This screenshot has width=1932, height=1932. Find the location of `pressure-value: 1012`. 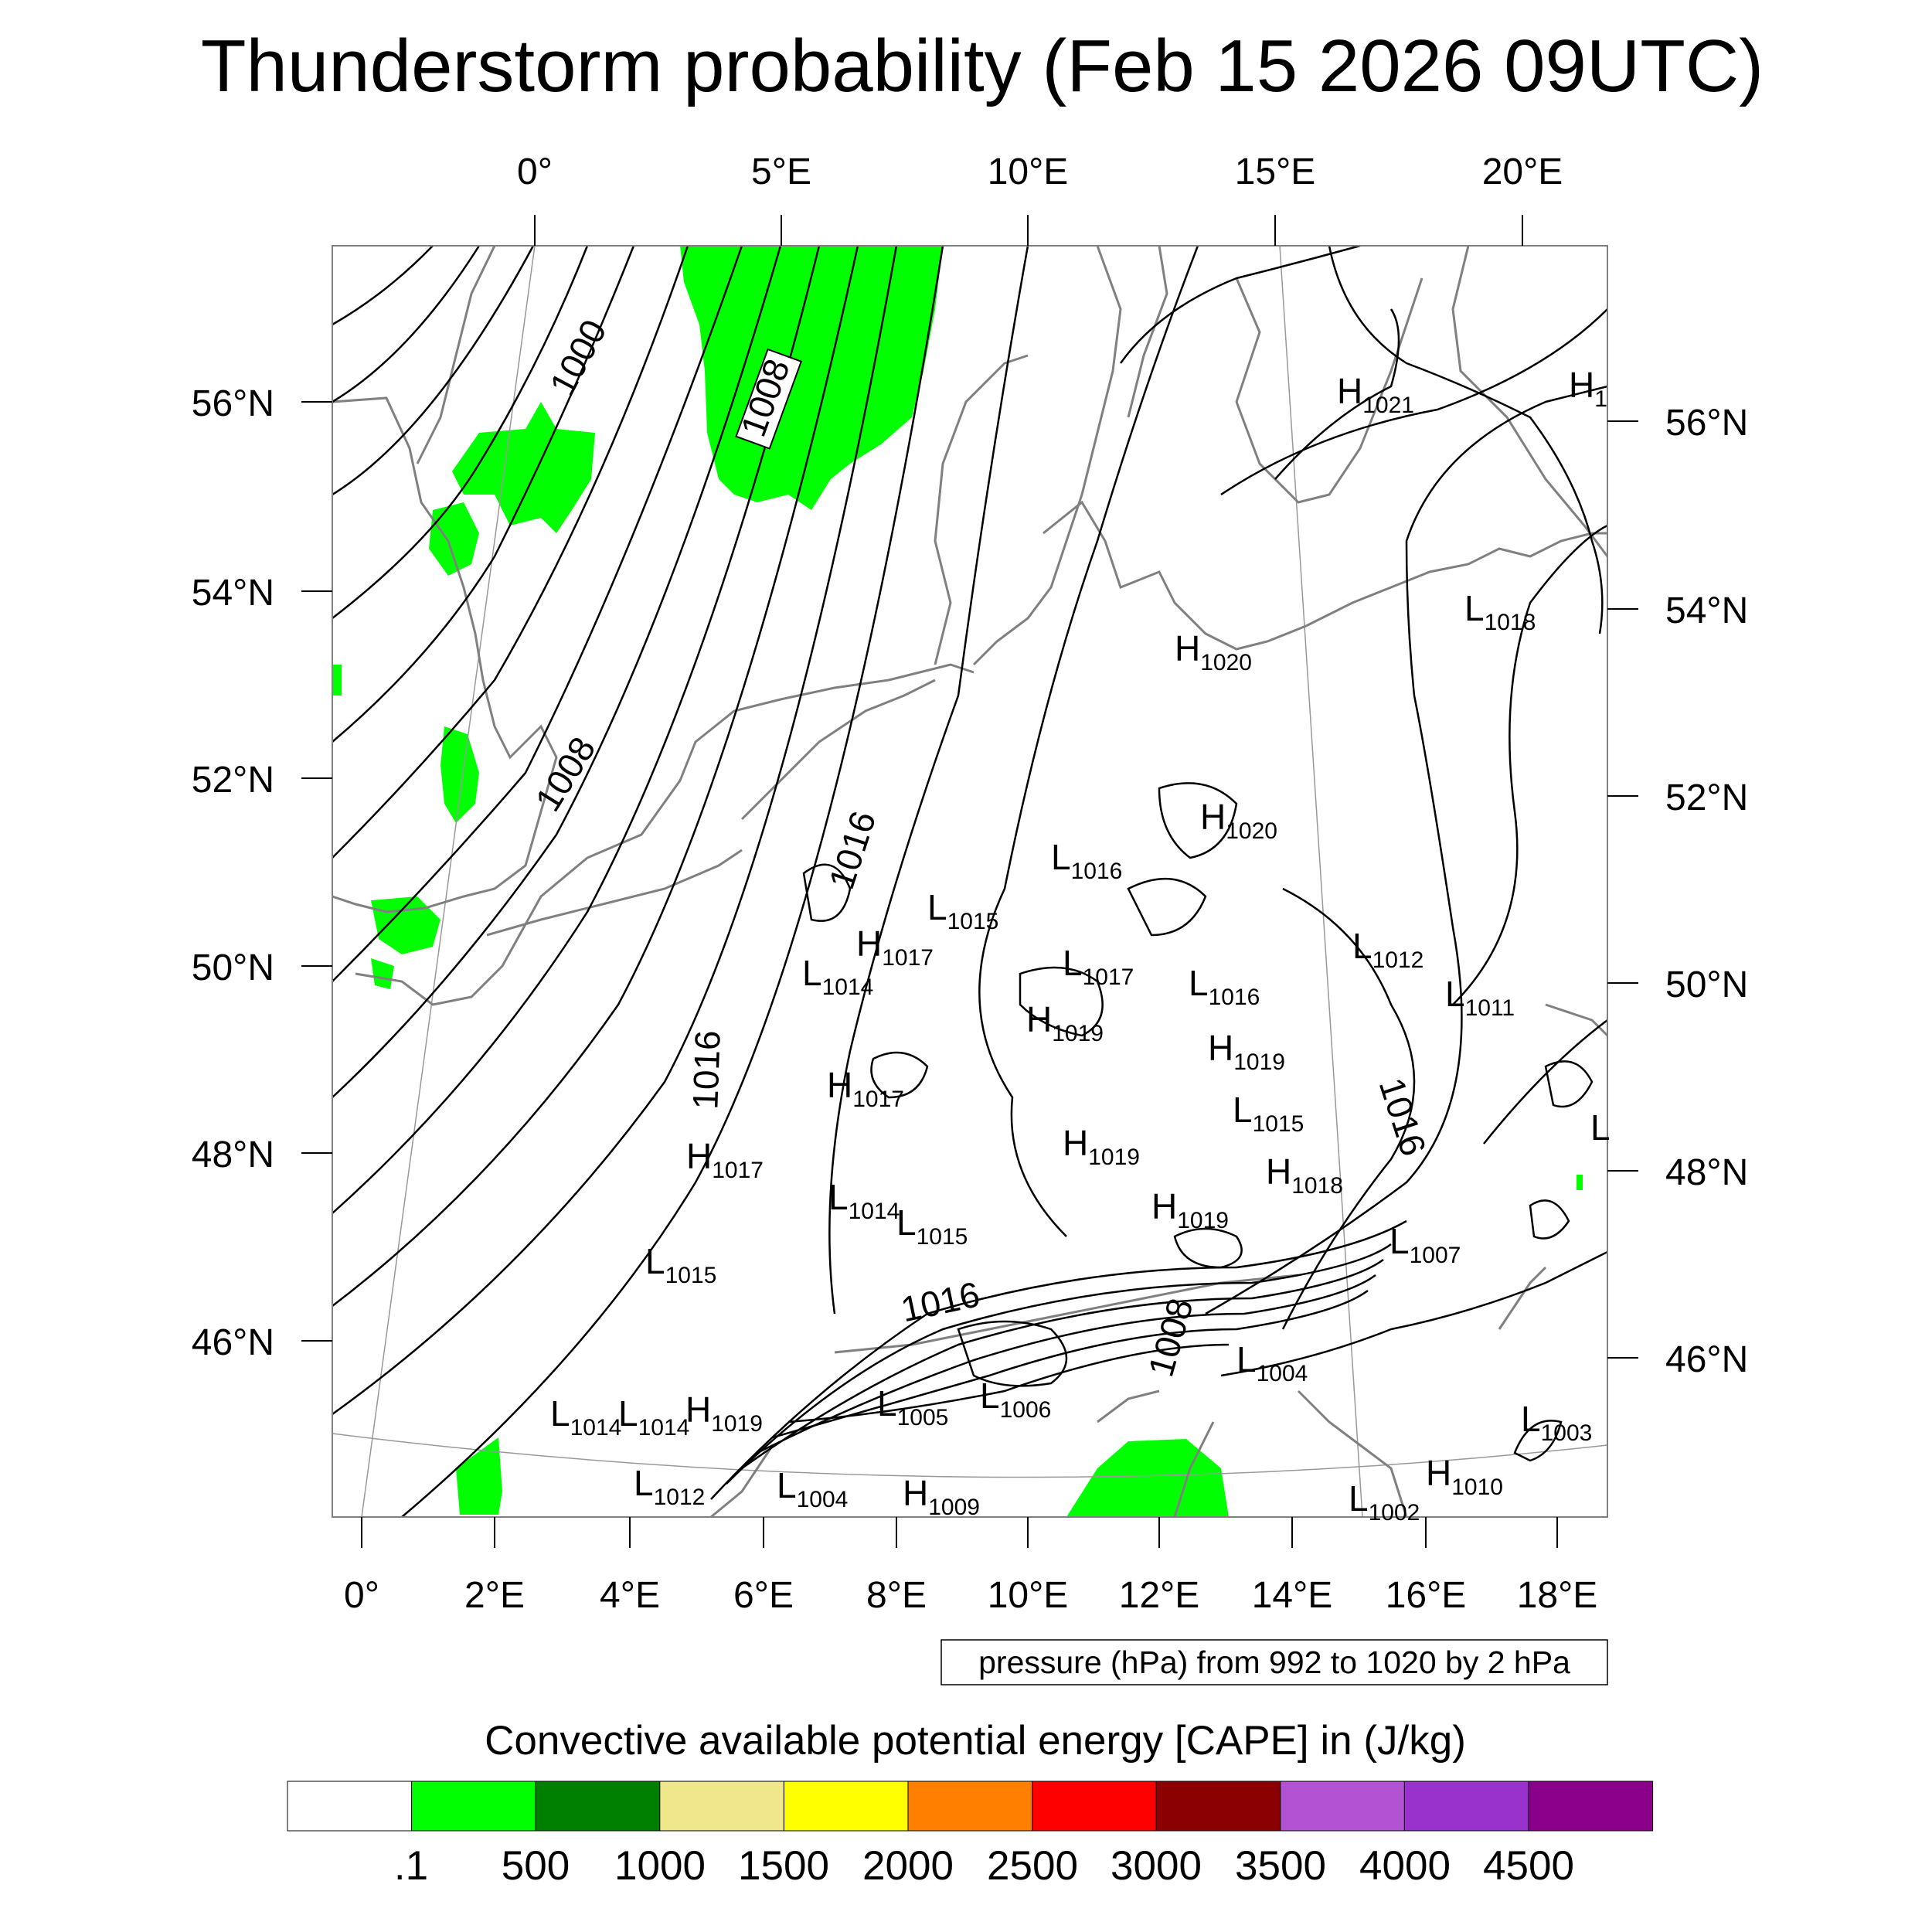

pressure-value: 1012 is located at coordinates (680, 1497).